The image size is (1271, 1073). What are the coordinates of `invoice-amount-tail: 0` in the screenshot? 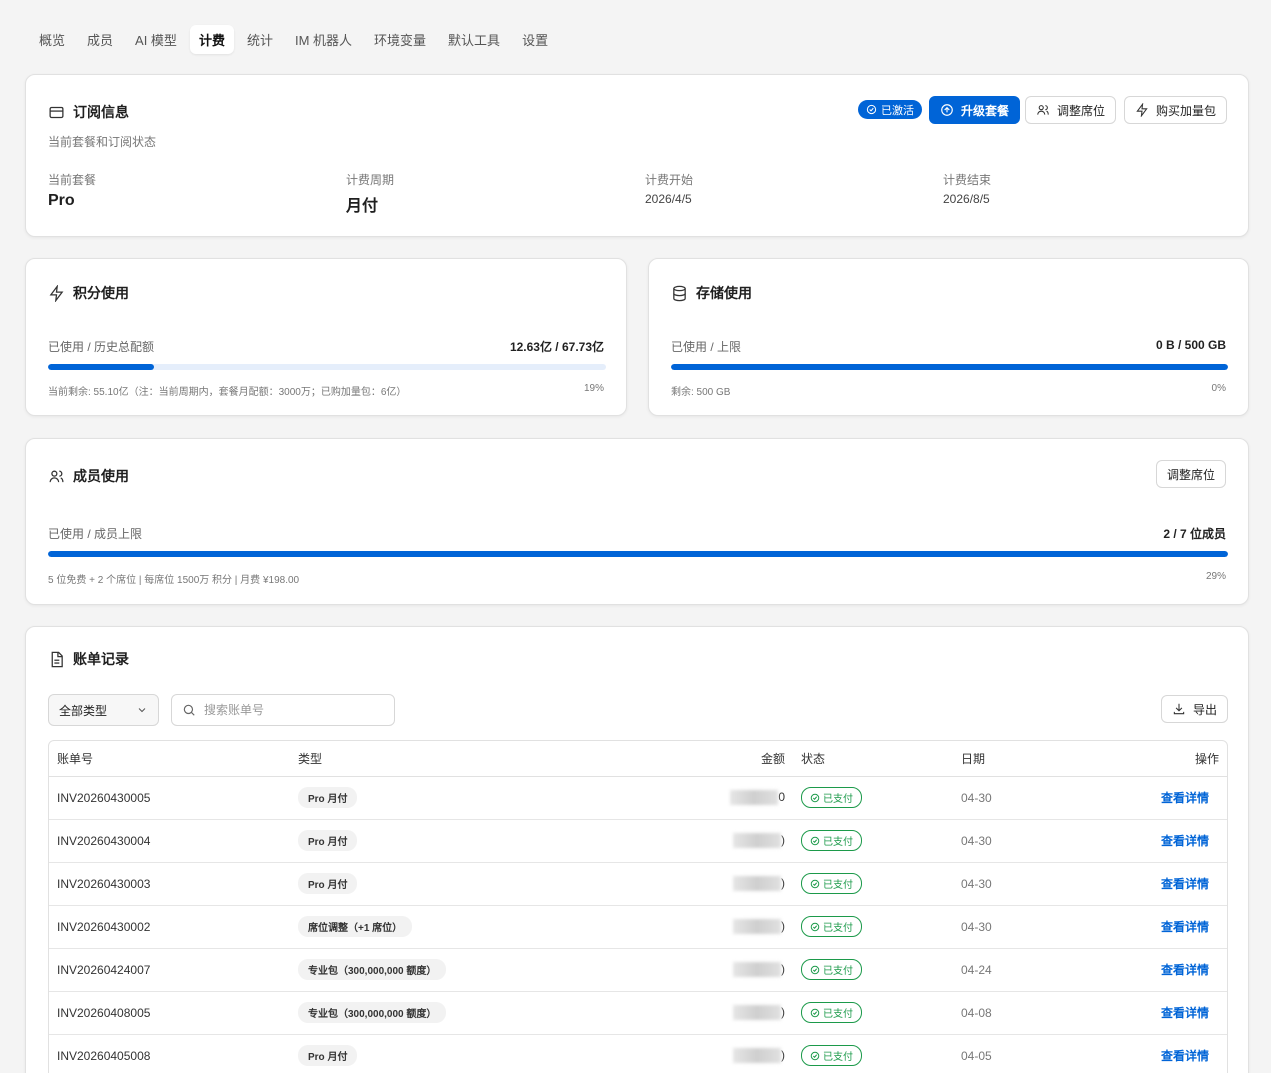 It's located at (781, 796).